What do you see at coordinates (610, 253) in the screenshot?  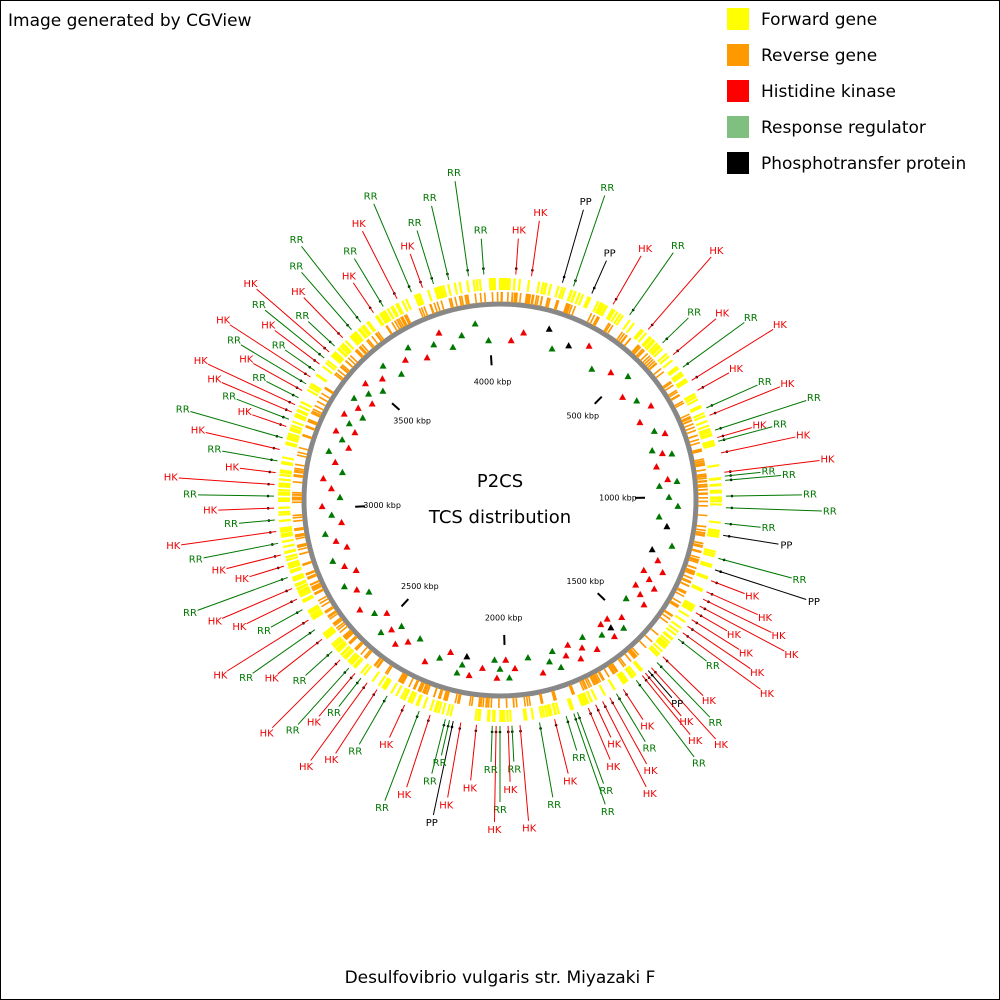 I see `feature-label: PP` at bounding box center [610, 253].